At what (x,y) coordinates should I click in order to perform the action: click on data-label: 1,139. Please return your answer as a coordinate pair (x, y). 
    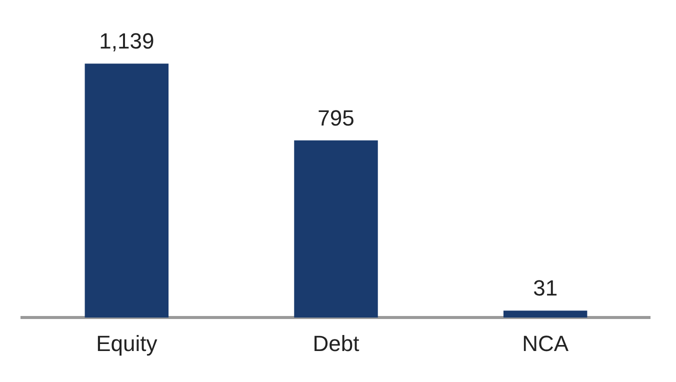
    Looking at the image, I should click on (126, 41).